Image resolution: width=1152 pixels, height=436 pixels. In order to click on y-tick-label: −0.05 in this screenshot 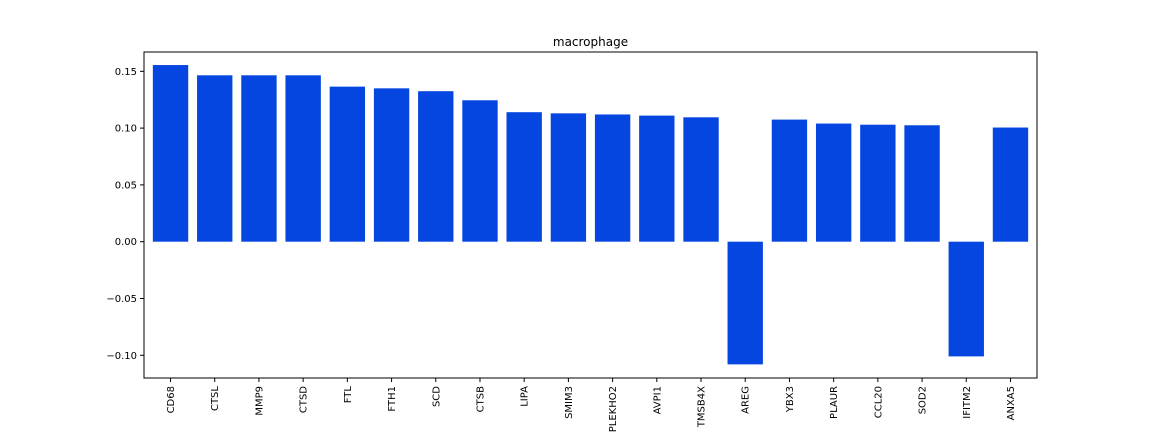, I will do `click(121, 299)`.